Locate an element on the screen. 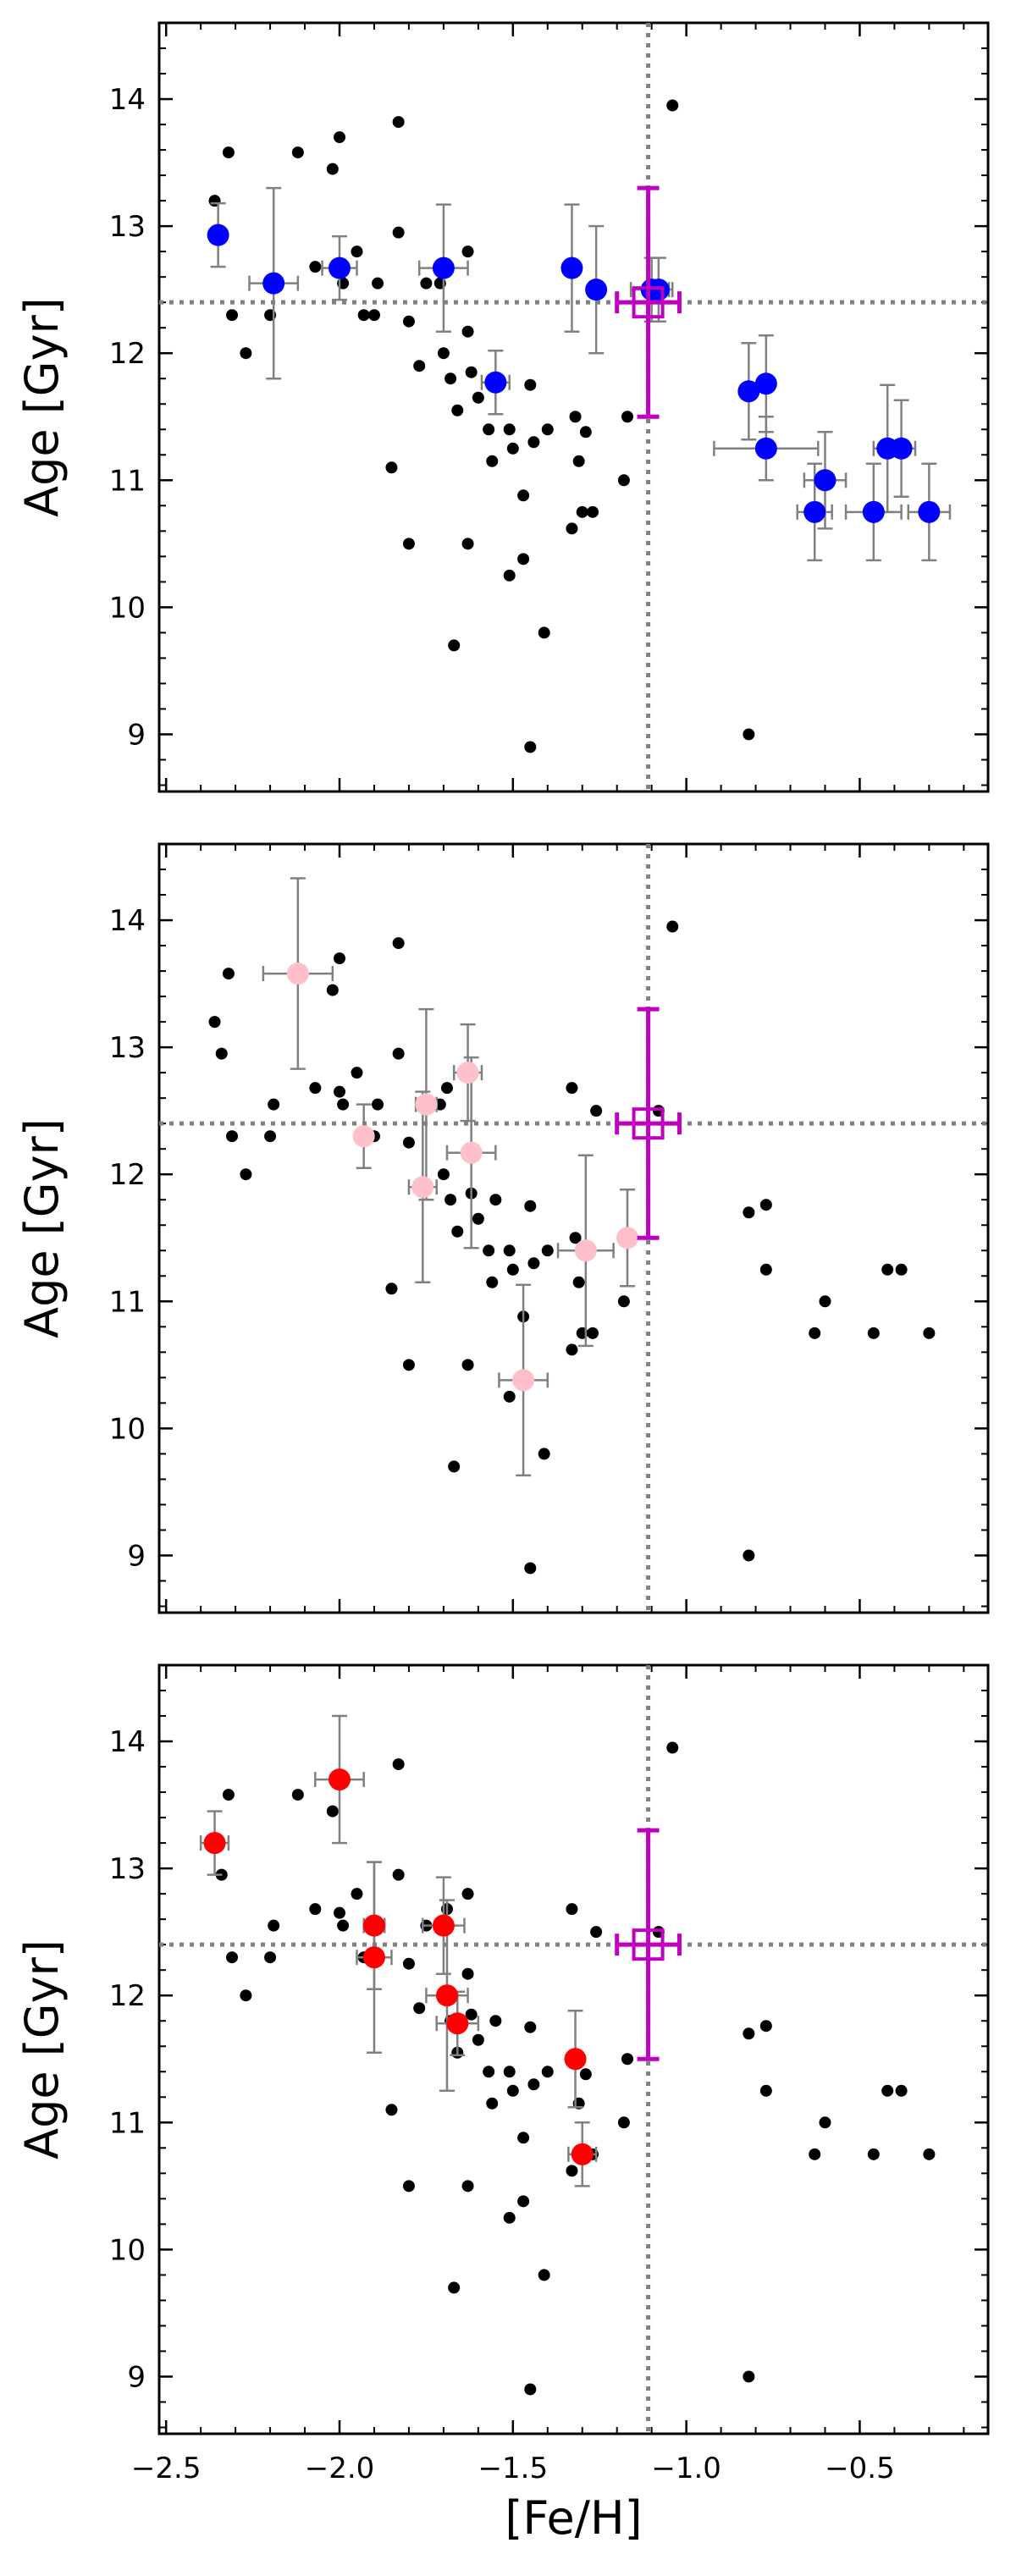 This screenshot has height=2576, width=1016. y-tick-label: 10 is located at coordinates (127, 2250).